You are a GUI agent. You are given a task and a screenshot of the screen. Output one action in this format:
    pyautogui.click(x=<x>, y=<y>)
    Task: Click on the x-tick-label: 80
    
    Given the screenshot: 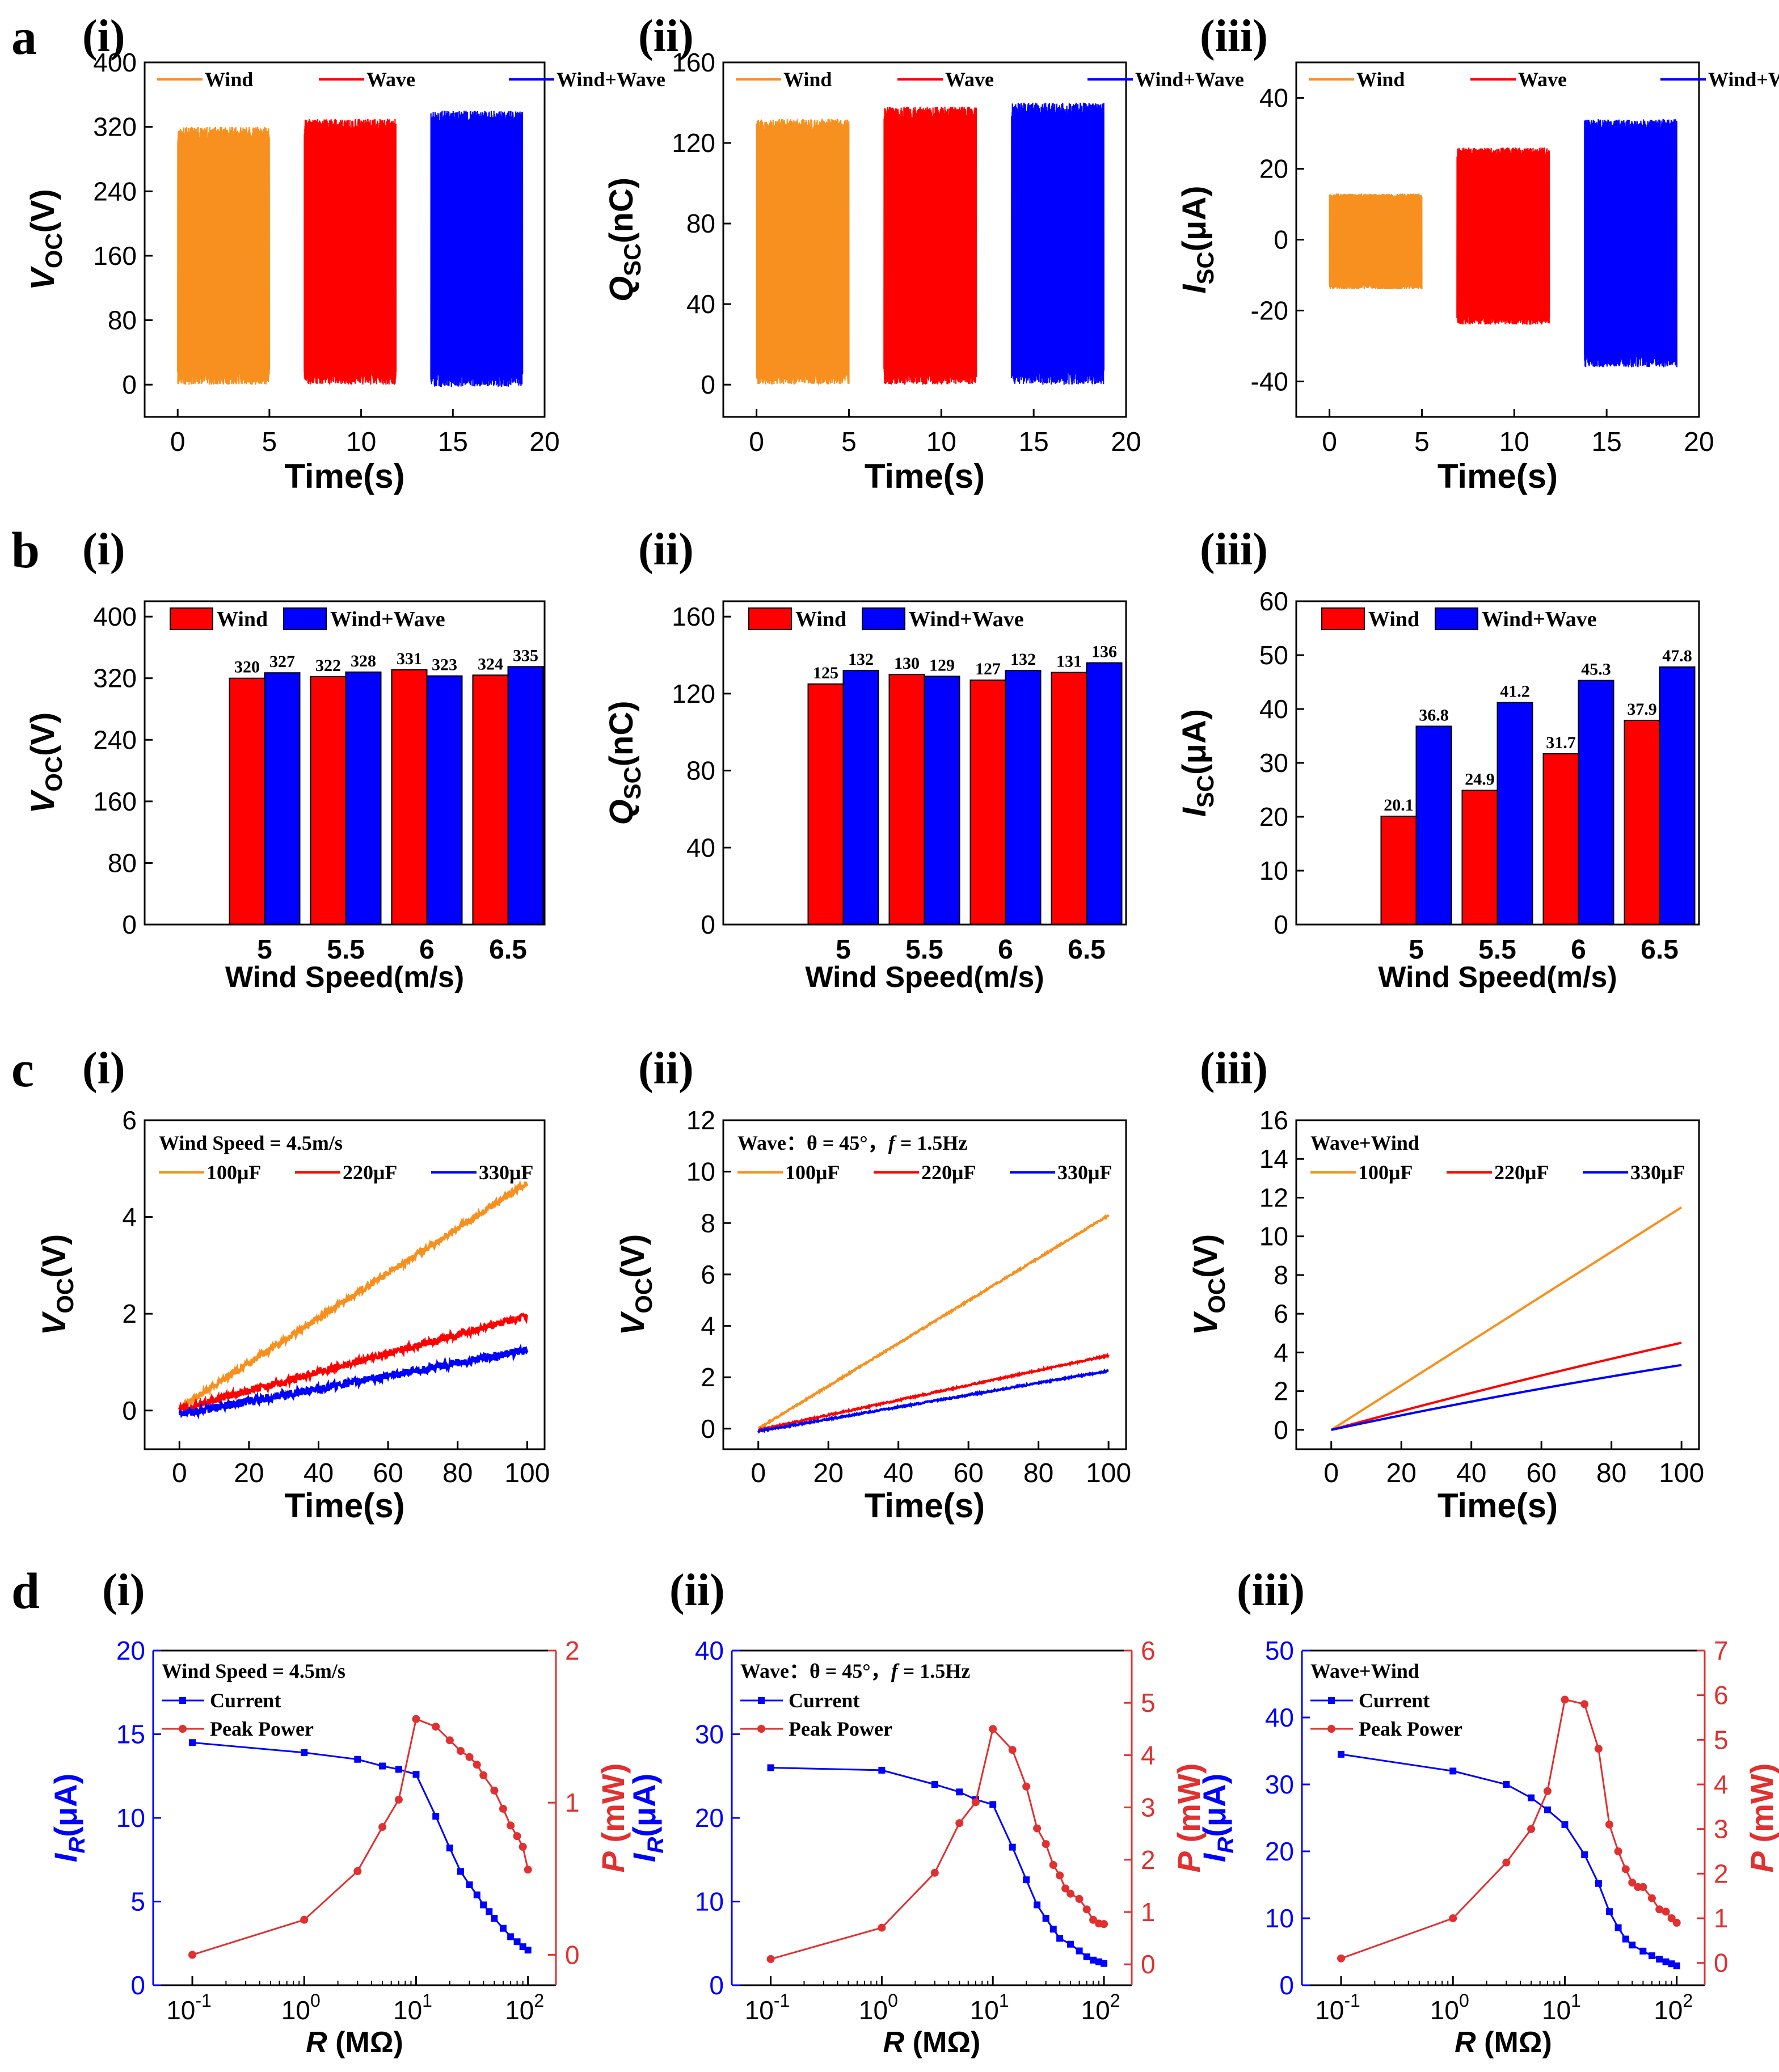 What is the action you would take?
    pyautogui.click(x=457, y=1473)
    